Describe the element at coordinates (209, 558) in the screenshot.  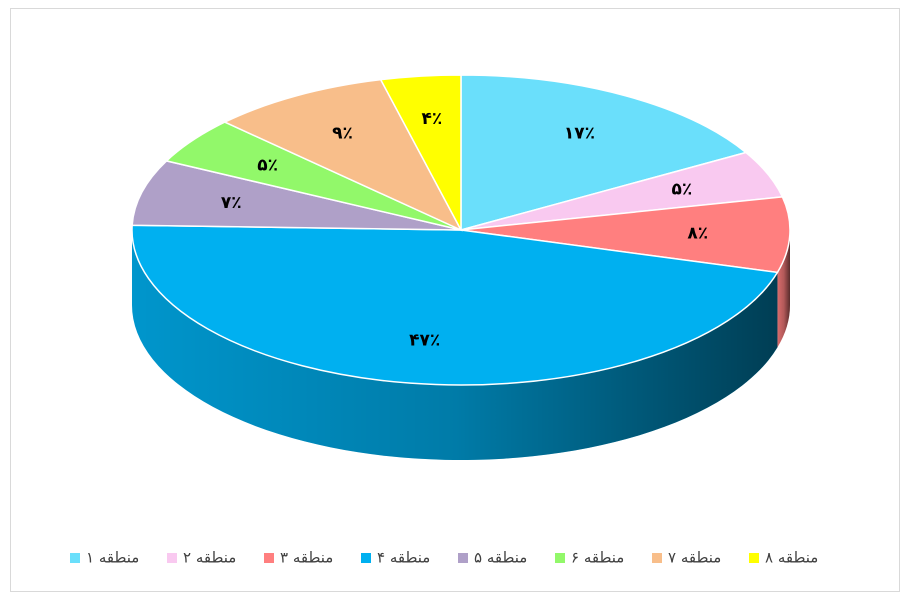
I see `legend-label: منطقه ۲` at that location.